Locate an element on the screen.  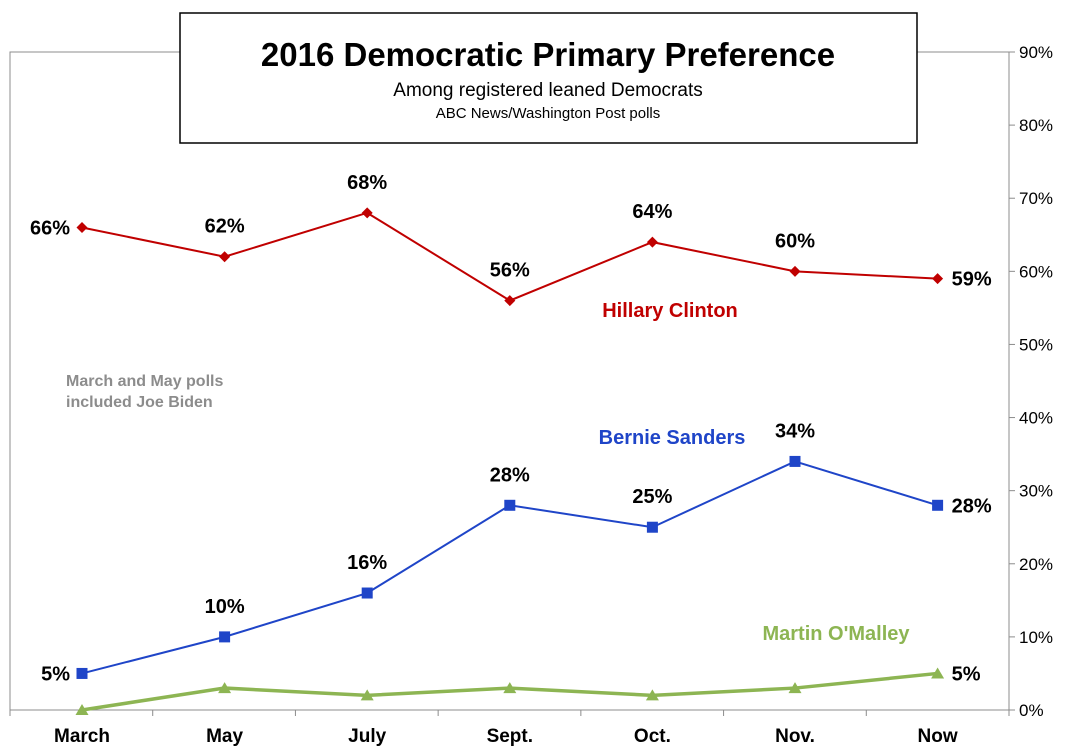
y-tick-label: 30% is located at coordinates (1036, 491).